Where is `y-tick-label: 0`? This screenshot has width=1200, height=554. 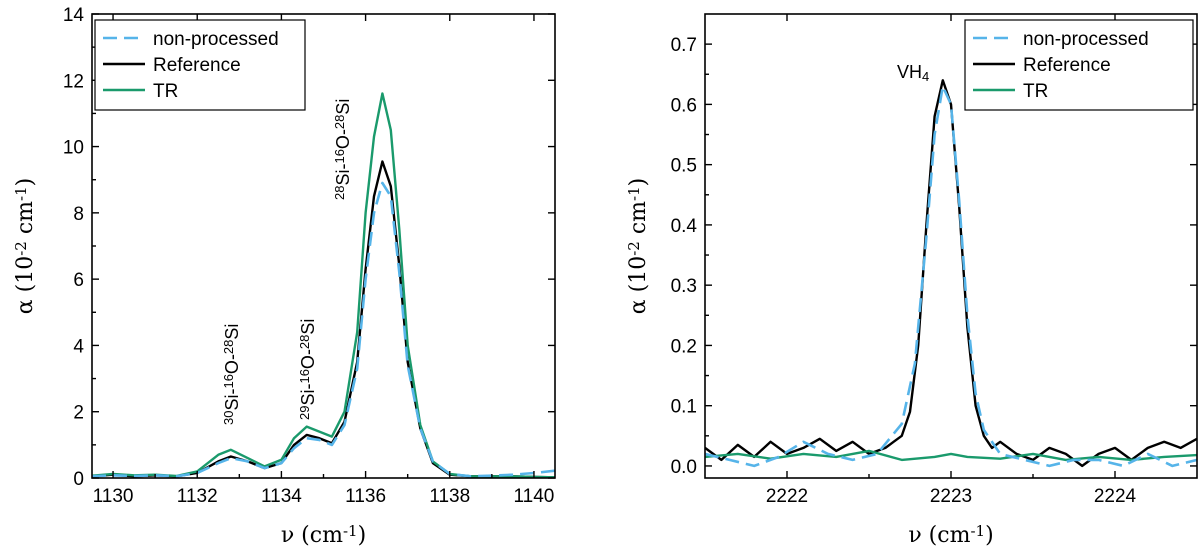 y-tick-label: 0 is located at coordinates (78, 479).